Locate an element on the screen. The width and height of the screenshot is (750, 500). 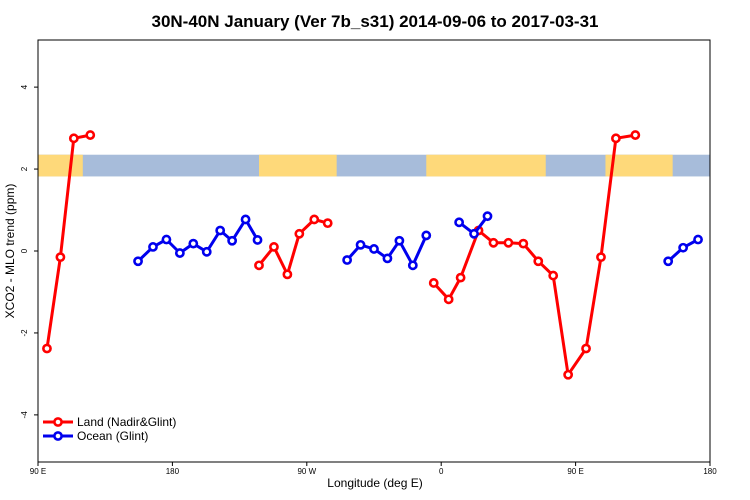
y-tick-label: -2 is located at coordinates (24, 333).